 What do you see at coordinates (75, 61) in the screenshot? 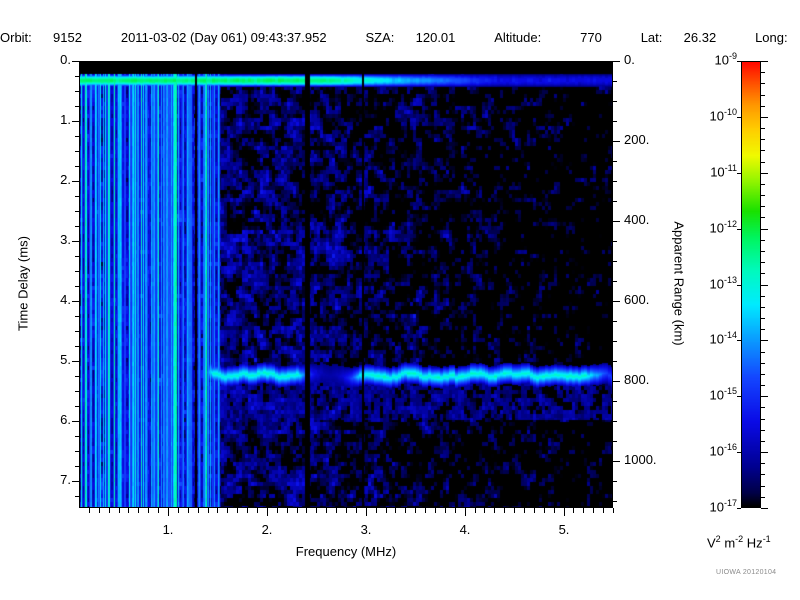
I see `y-axis-tick` at bounding box center [75, 61].